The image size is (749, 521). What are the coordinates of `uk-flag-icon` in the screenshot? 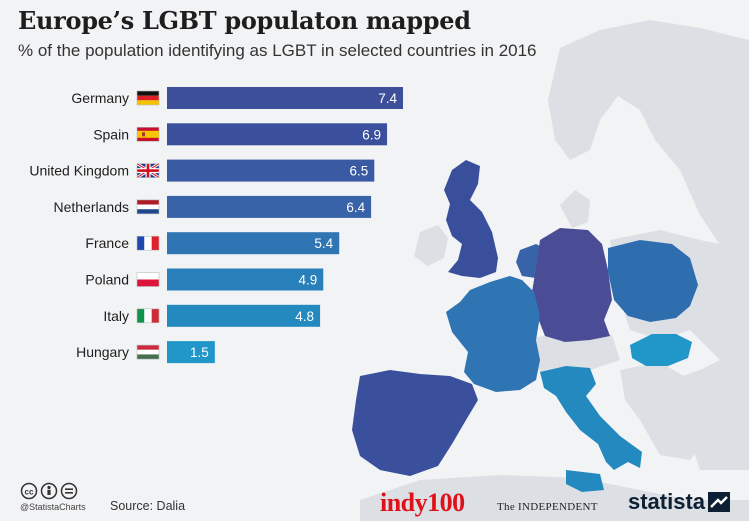 It's located at (148, 170).